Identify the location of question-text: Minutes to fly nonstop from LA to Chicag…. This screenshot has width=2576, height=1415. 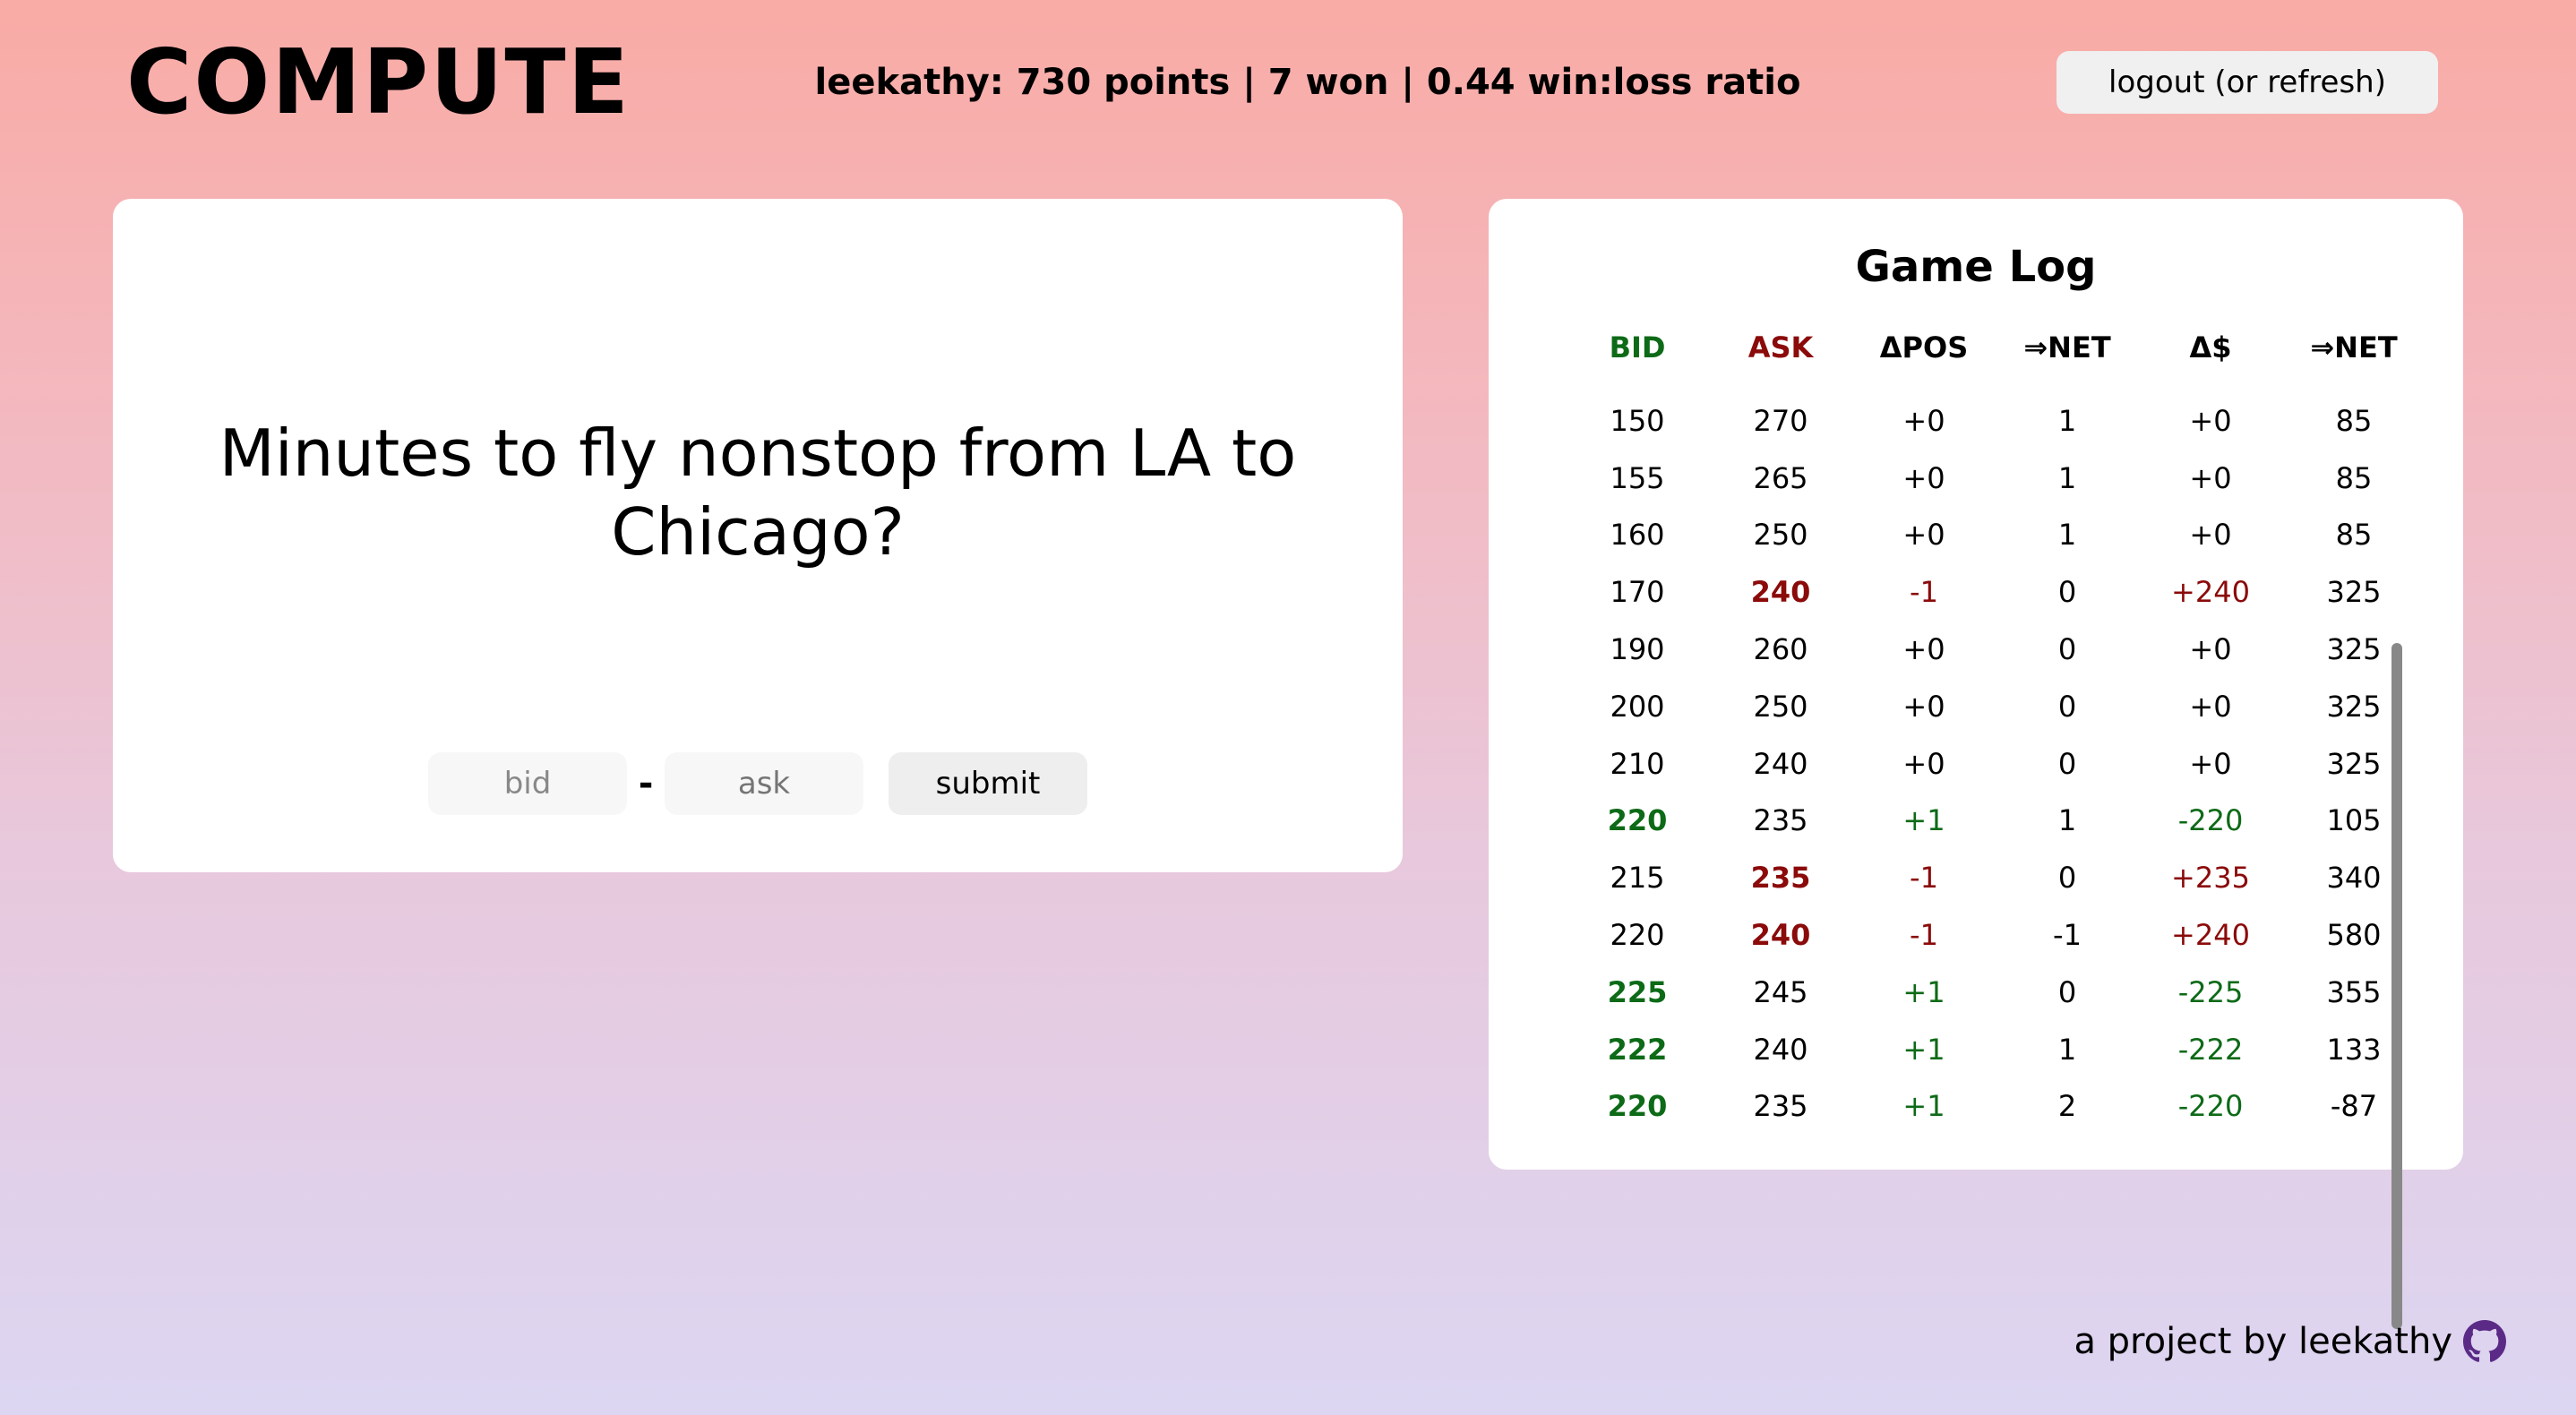
(758, 493).